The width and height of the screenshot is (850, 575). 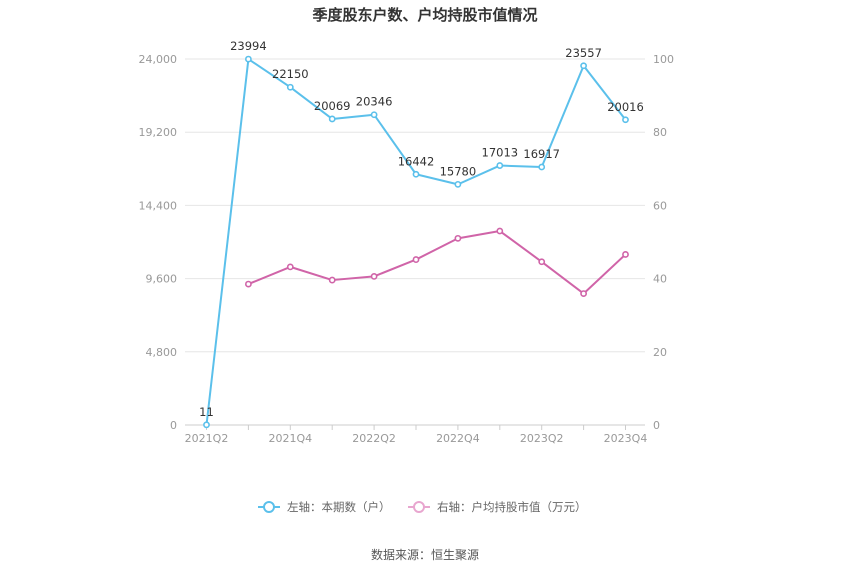 What do you see at coordinates (158, 132) in the screenshot?
I see `left-tick-label: 19,200` at bounding box center [158, 132].